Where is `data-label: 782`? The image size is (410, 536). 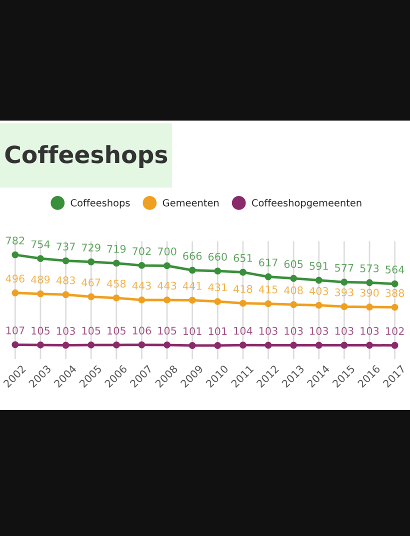 data-label: 782 is located at coordinates (15, 240).